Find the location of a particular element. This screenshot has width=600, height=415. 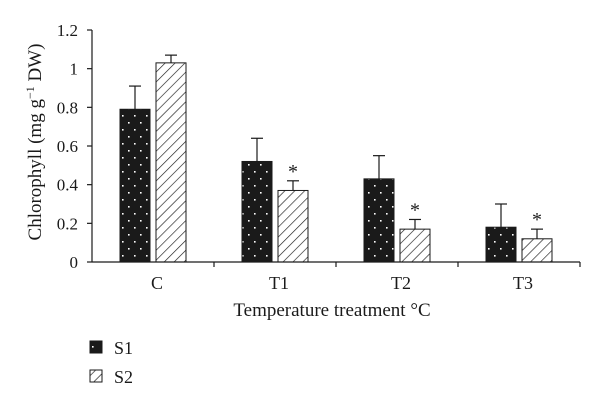

bar-s2-c is located at coordinates (171, 162).